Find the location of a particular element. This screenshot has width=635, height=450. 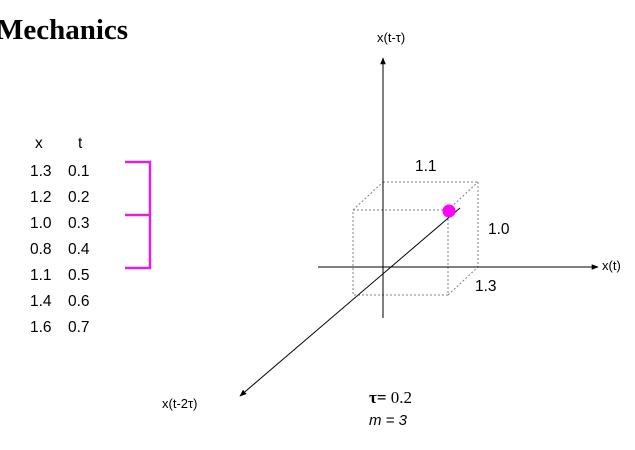

box-value-top: 1.1 is located at coordinates (426, 166).